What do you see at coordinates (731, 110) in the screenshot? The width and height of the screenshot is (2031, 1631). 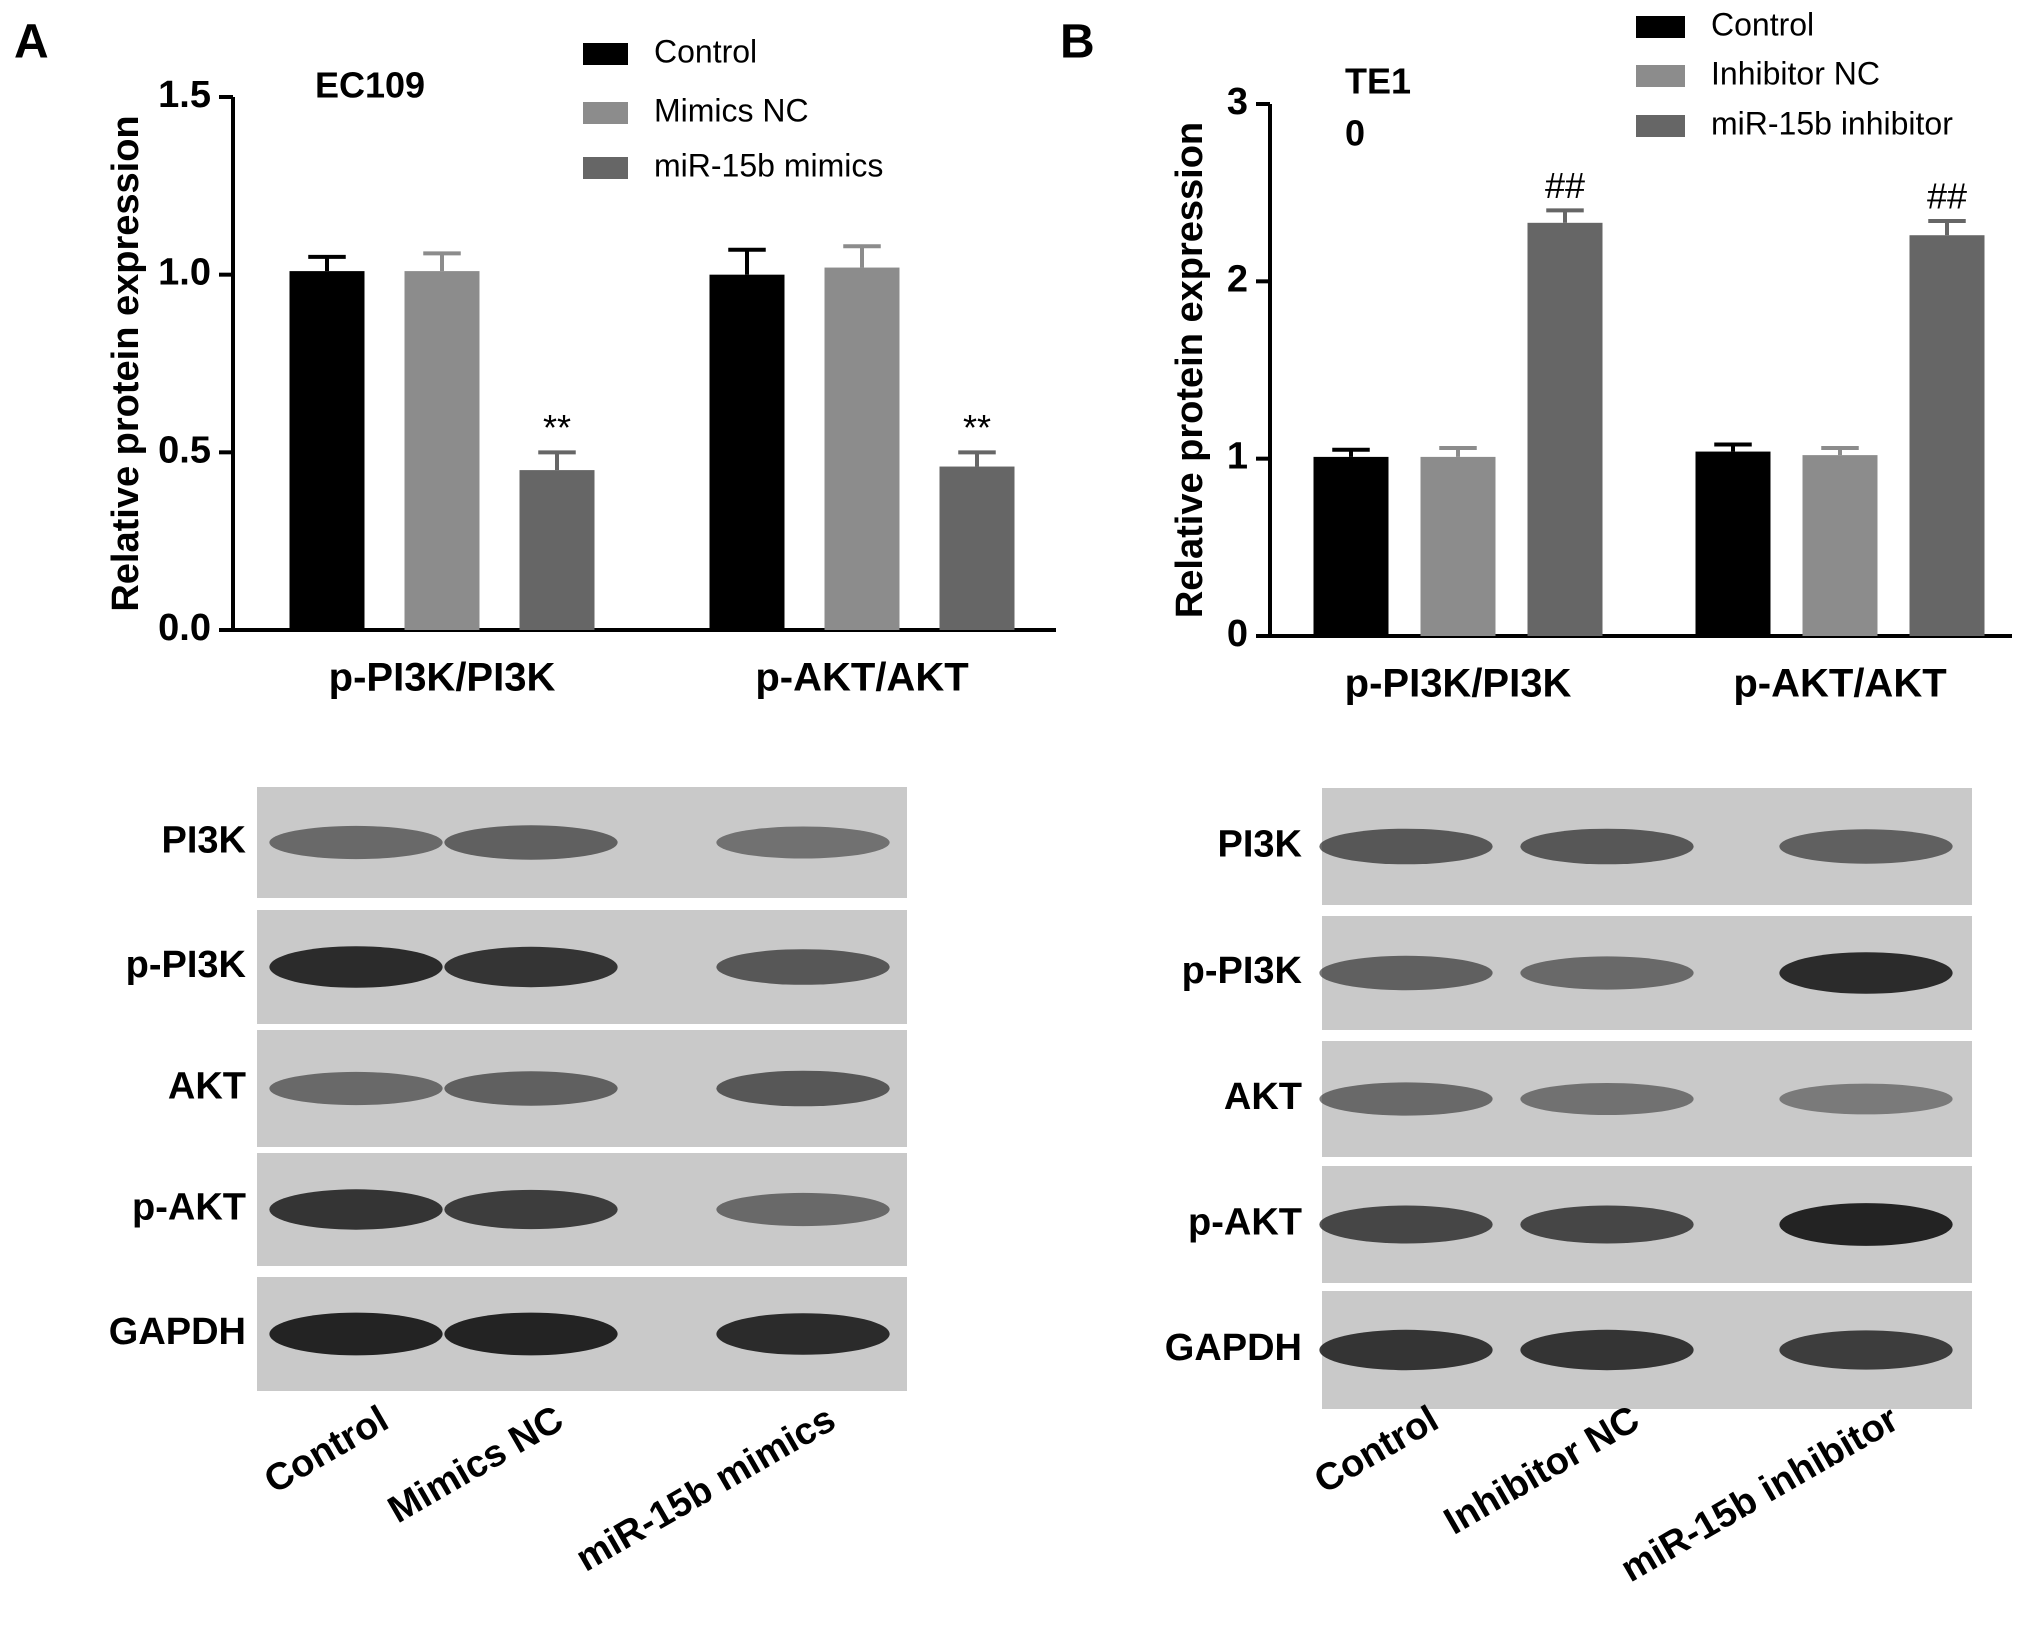 I see `legend-label: Mimics NC` at bounding box center [731, 110].